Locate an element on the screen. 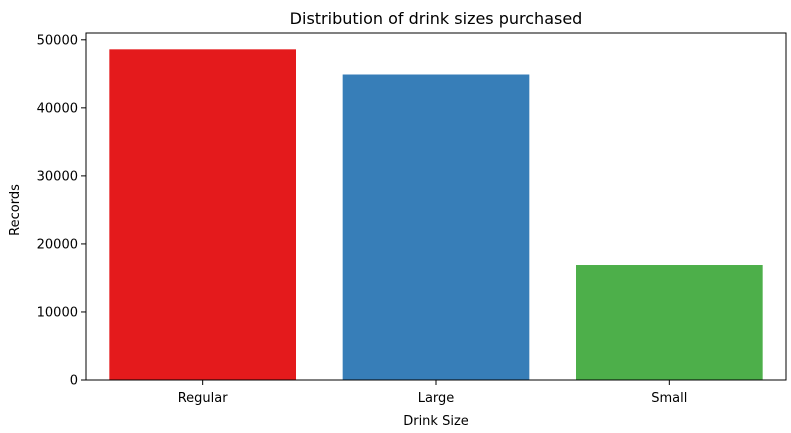  x-axis-ticks: Regular Large Small is located at coordinates (432, 393).